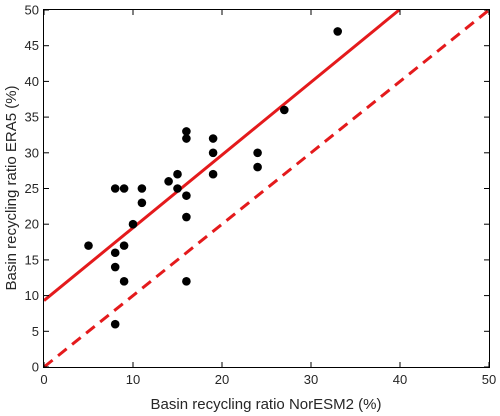 This screenshot has width=500, height=416. I want to click on x-tick-label: 50, so click(489, 379).